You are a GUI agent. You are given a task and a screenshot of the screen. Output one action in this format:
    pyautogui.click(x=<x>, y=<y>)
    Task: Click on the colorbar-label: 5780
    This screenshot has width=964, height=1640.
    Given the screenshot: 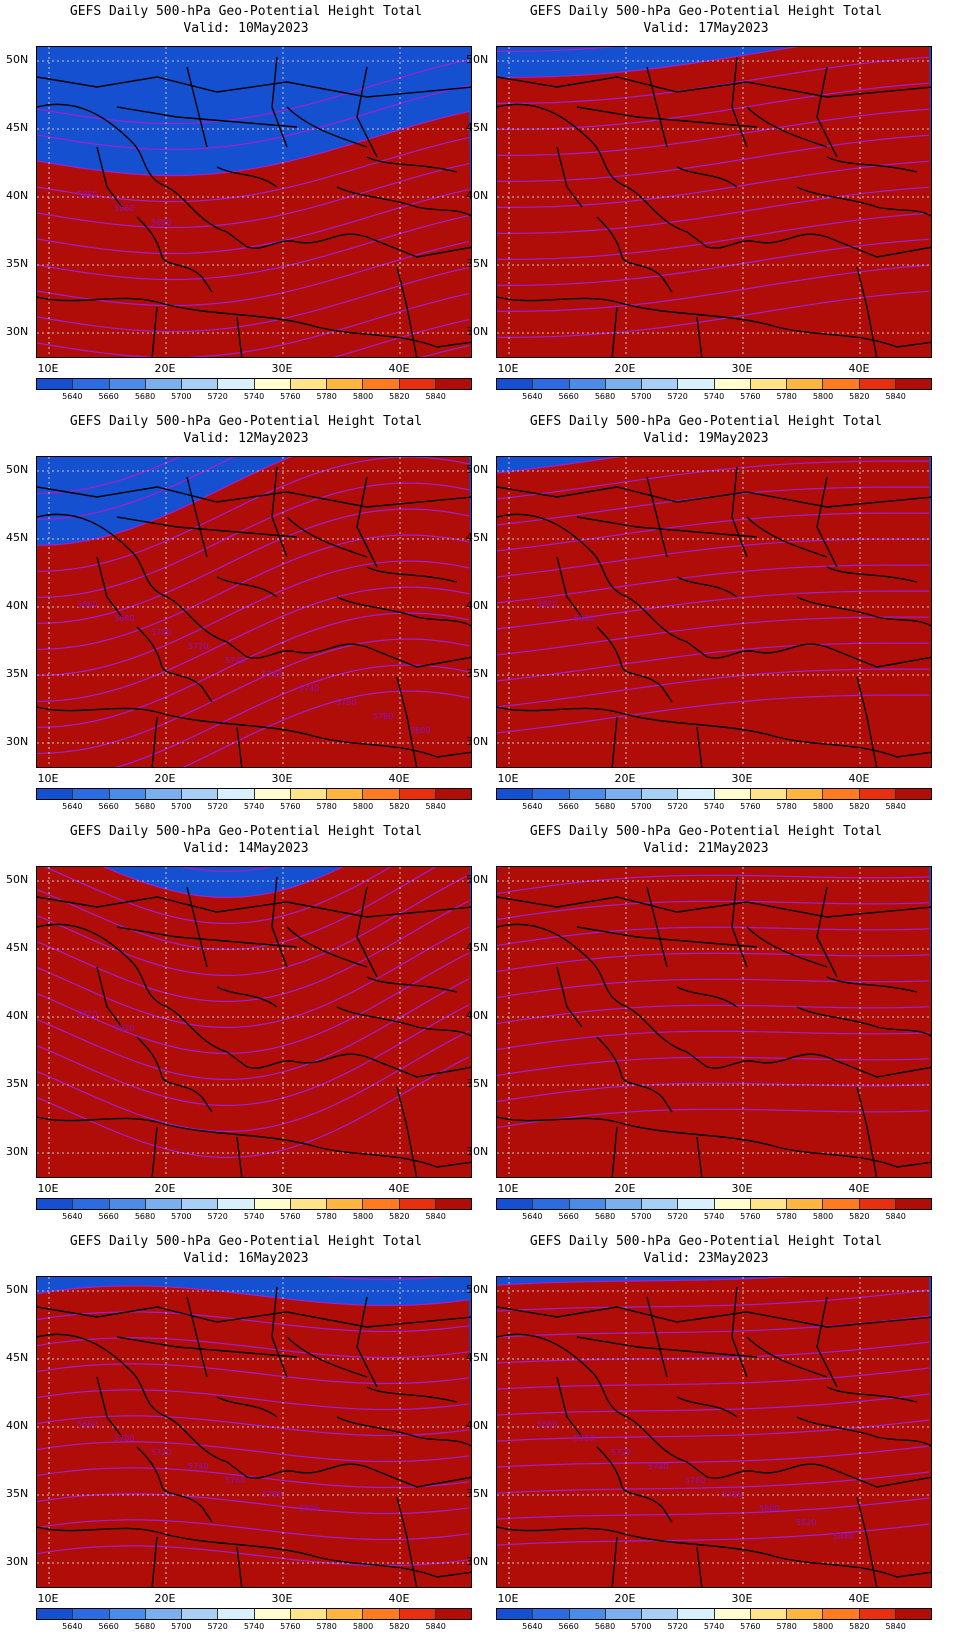 What is the action you would take?
    pyautogui.click(x=326, y=1626)
    